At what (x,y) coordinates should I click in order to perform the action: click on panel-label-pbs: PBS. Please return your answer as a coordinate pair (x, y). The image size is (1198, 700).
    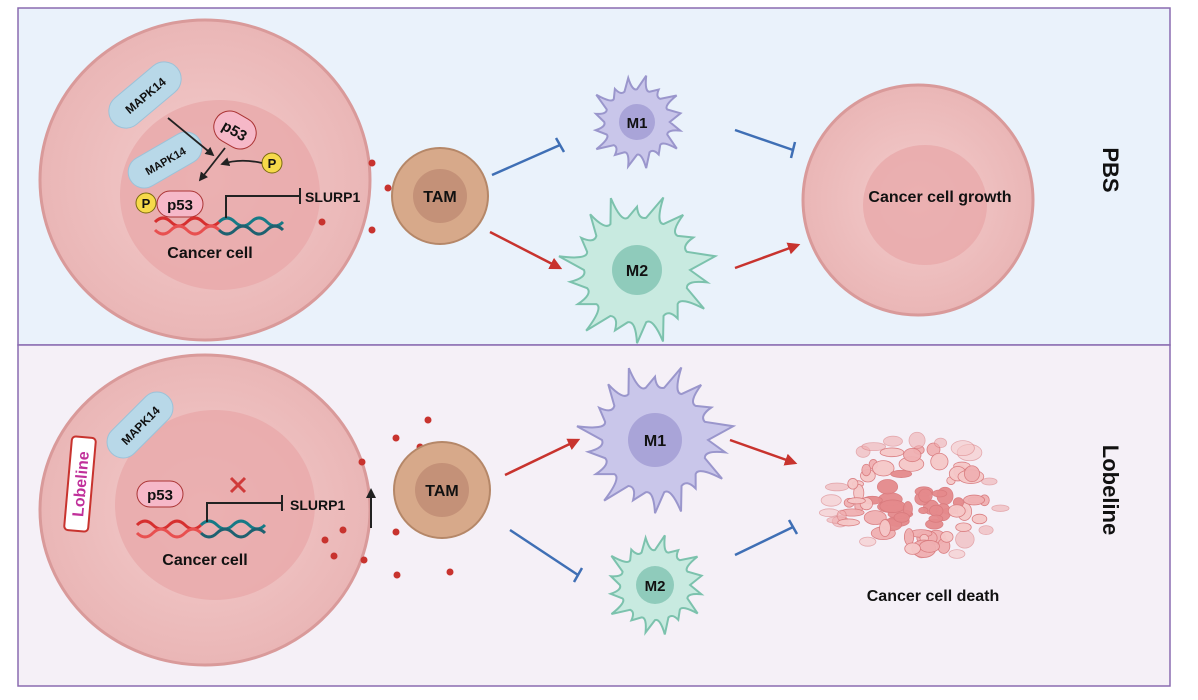
    Looking at the image, I should click on (1110, 169).